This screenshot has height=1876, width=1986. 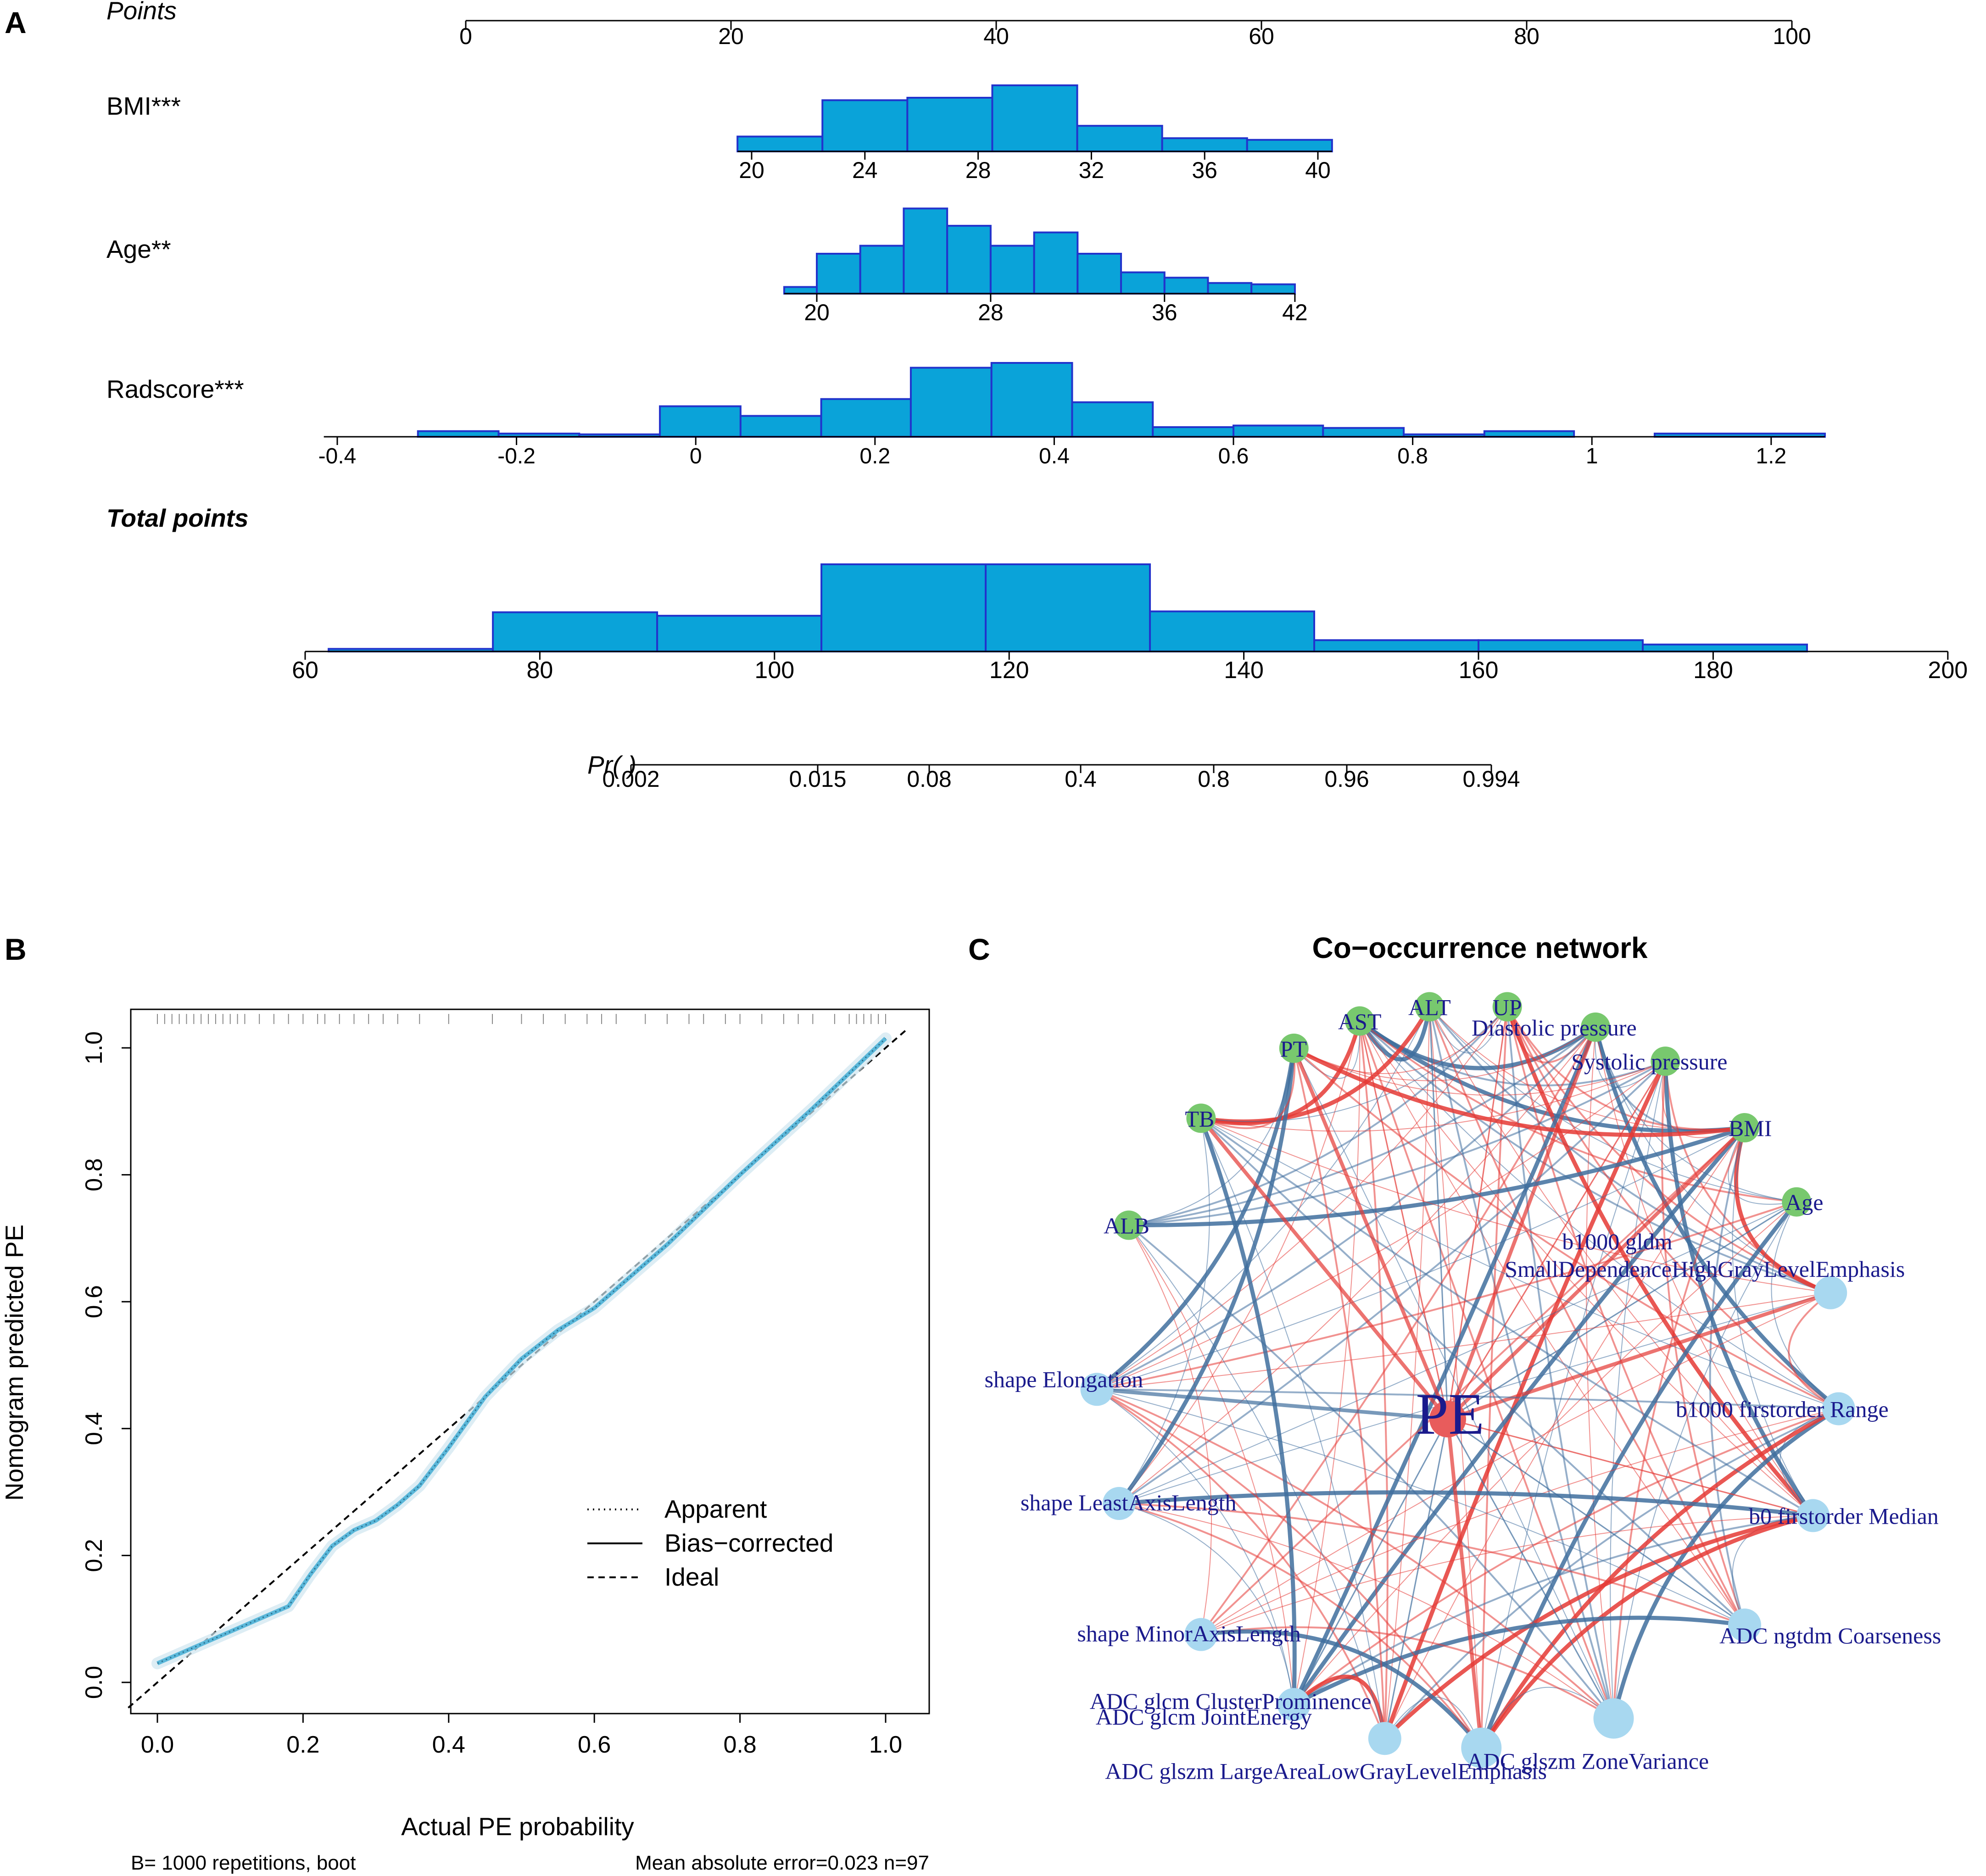 What do you see at coordinates (612, 765) in the screenshot?
I see `probability-row-label: Pr( )` at bounding box center [612, 765].